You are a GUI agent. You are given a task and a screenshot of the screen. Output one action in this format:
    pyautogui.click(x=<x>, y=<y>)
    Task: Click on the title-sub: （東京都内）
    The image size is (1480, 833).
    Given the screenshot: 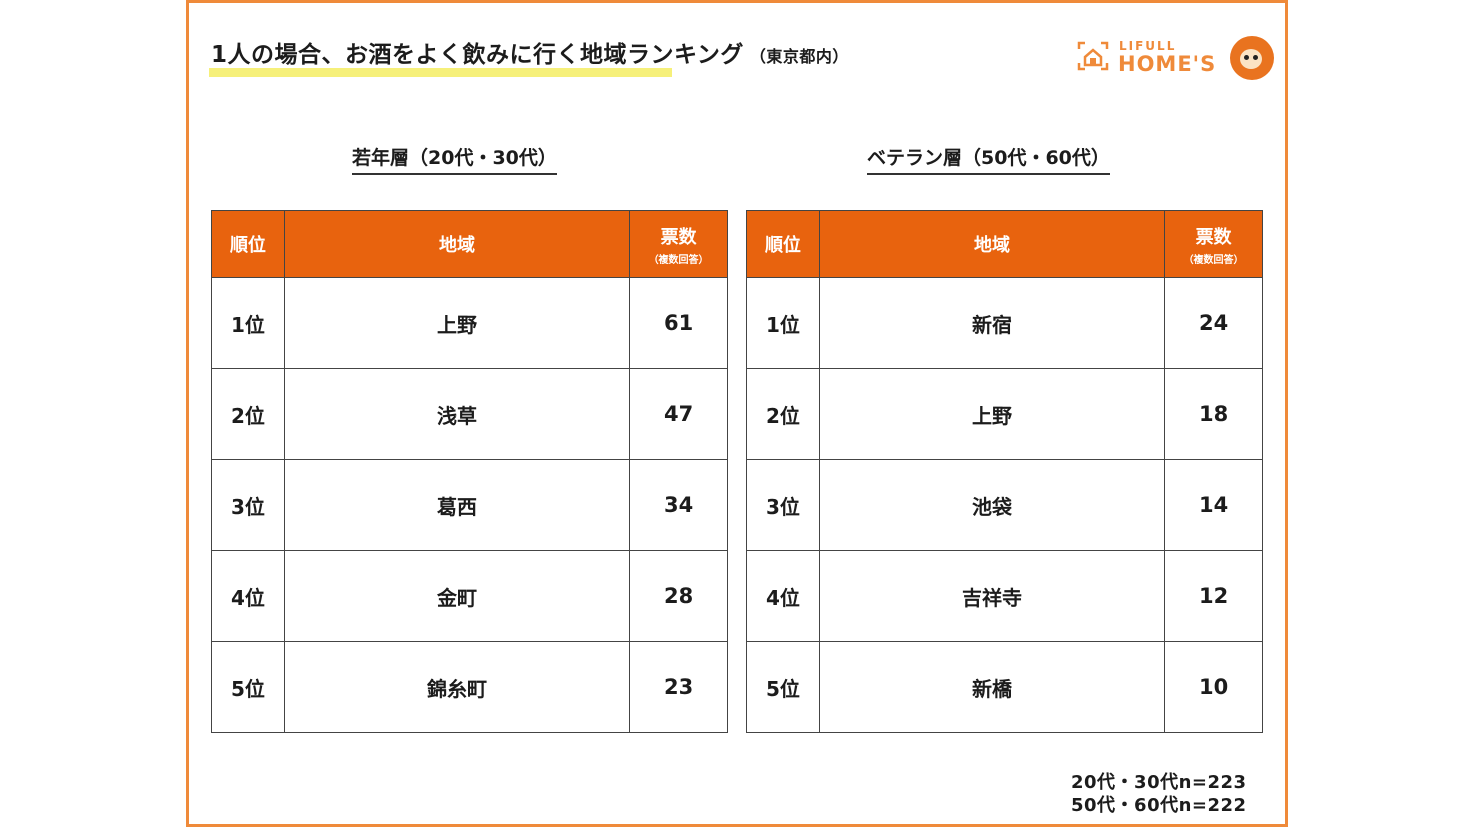 What is the action you would take?
    pyautogui.click(x=799, y=56)
    